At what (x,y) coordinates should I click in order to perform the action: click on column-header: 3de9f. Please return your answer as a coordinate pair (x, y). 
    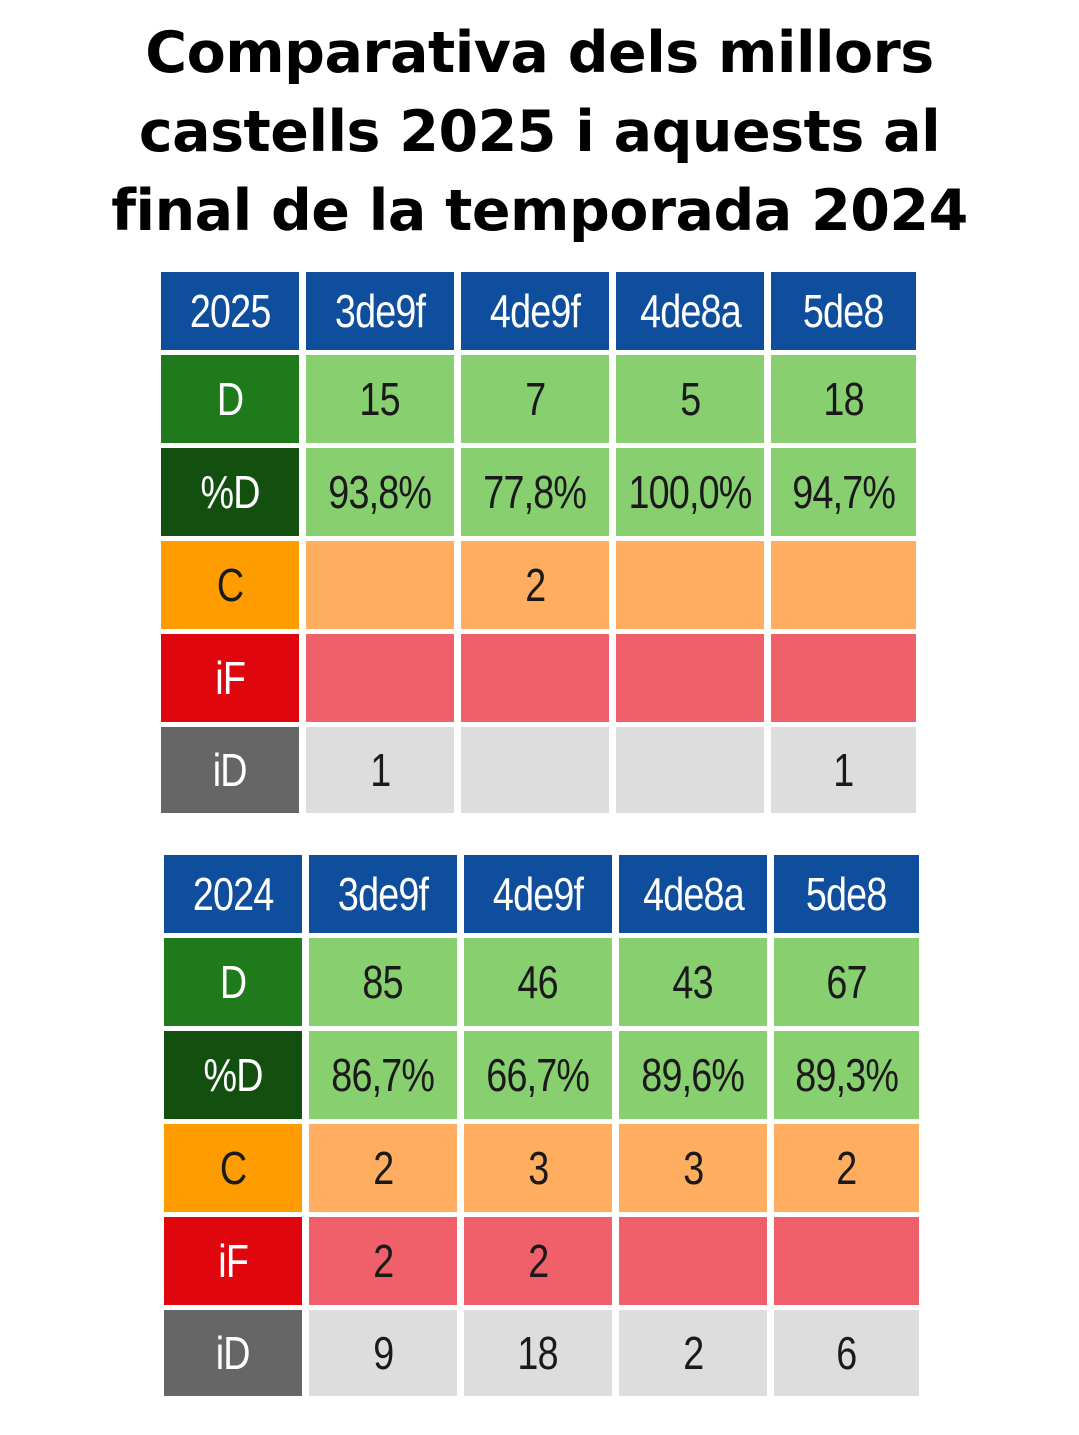
    Looking at the image, I should click on (380, 311).